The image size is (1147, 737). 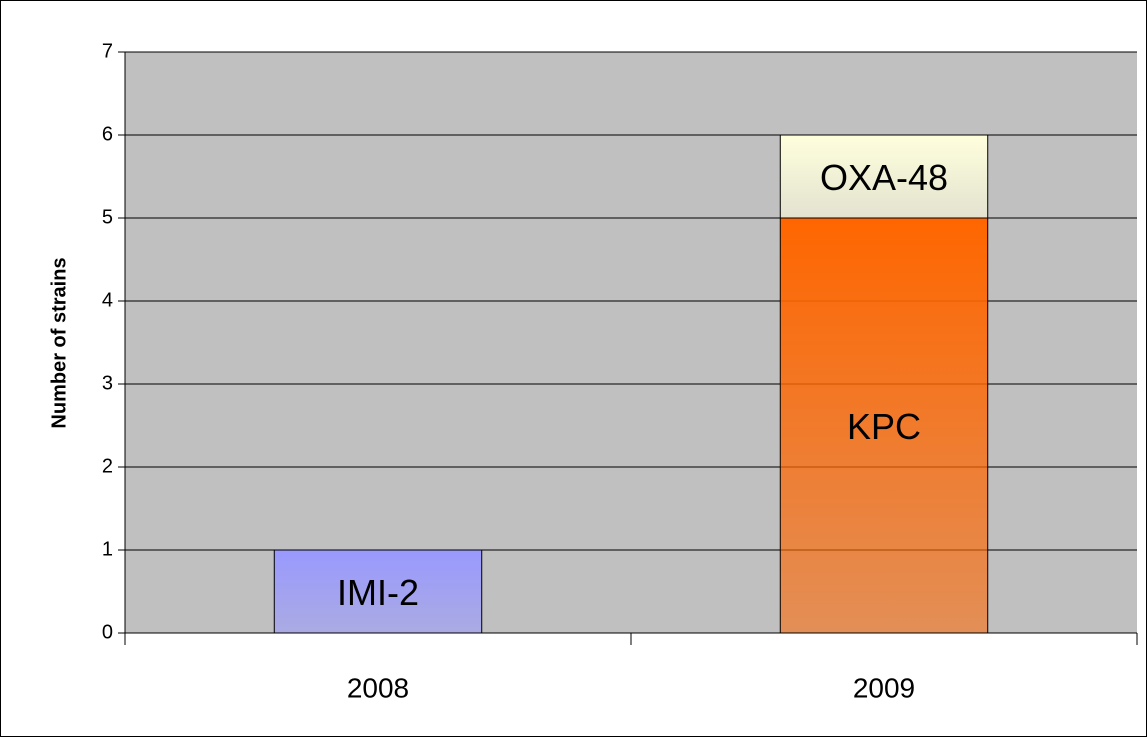 I want to click on segment-label: KPC, so click(x=884, y=426).